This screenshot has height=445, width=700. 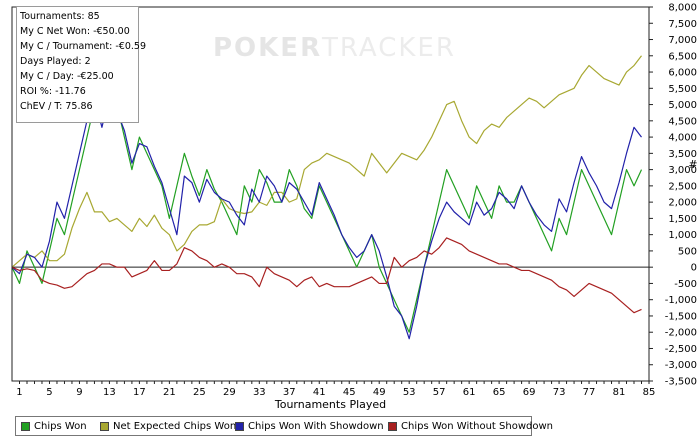 I want to click on y-axis-title: #, so click(x=692, y=164).